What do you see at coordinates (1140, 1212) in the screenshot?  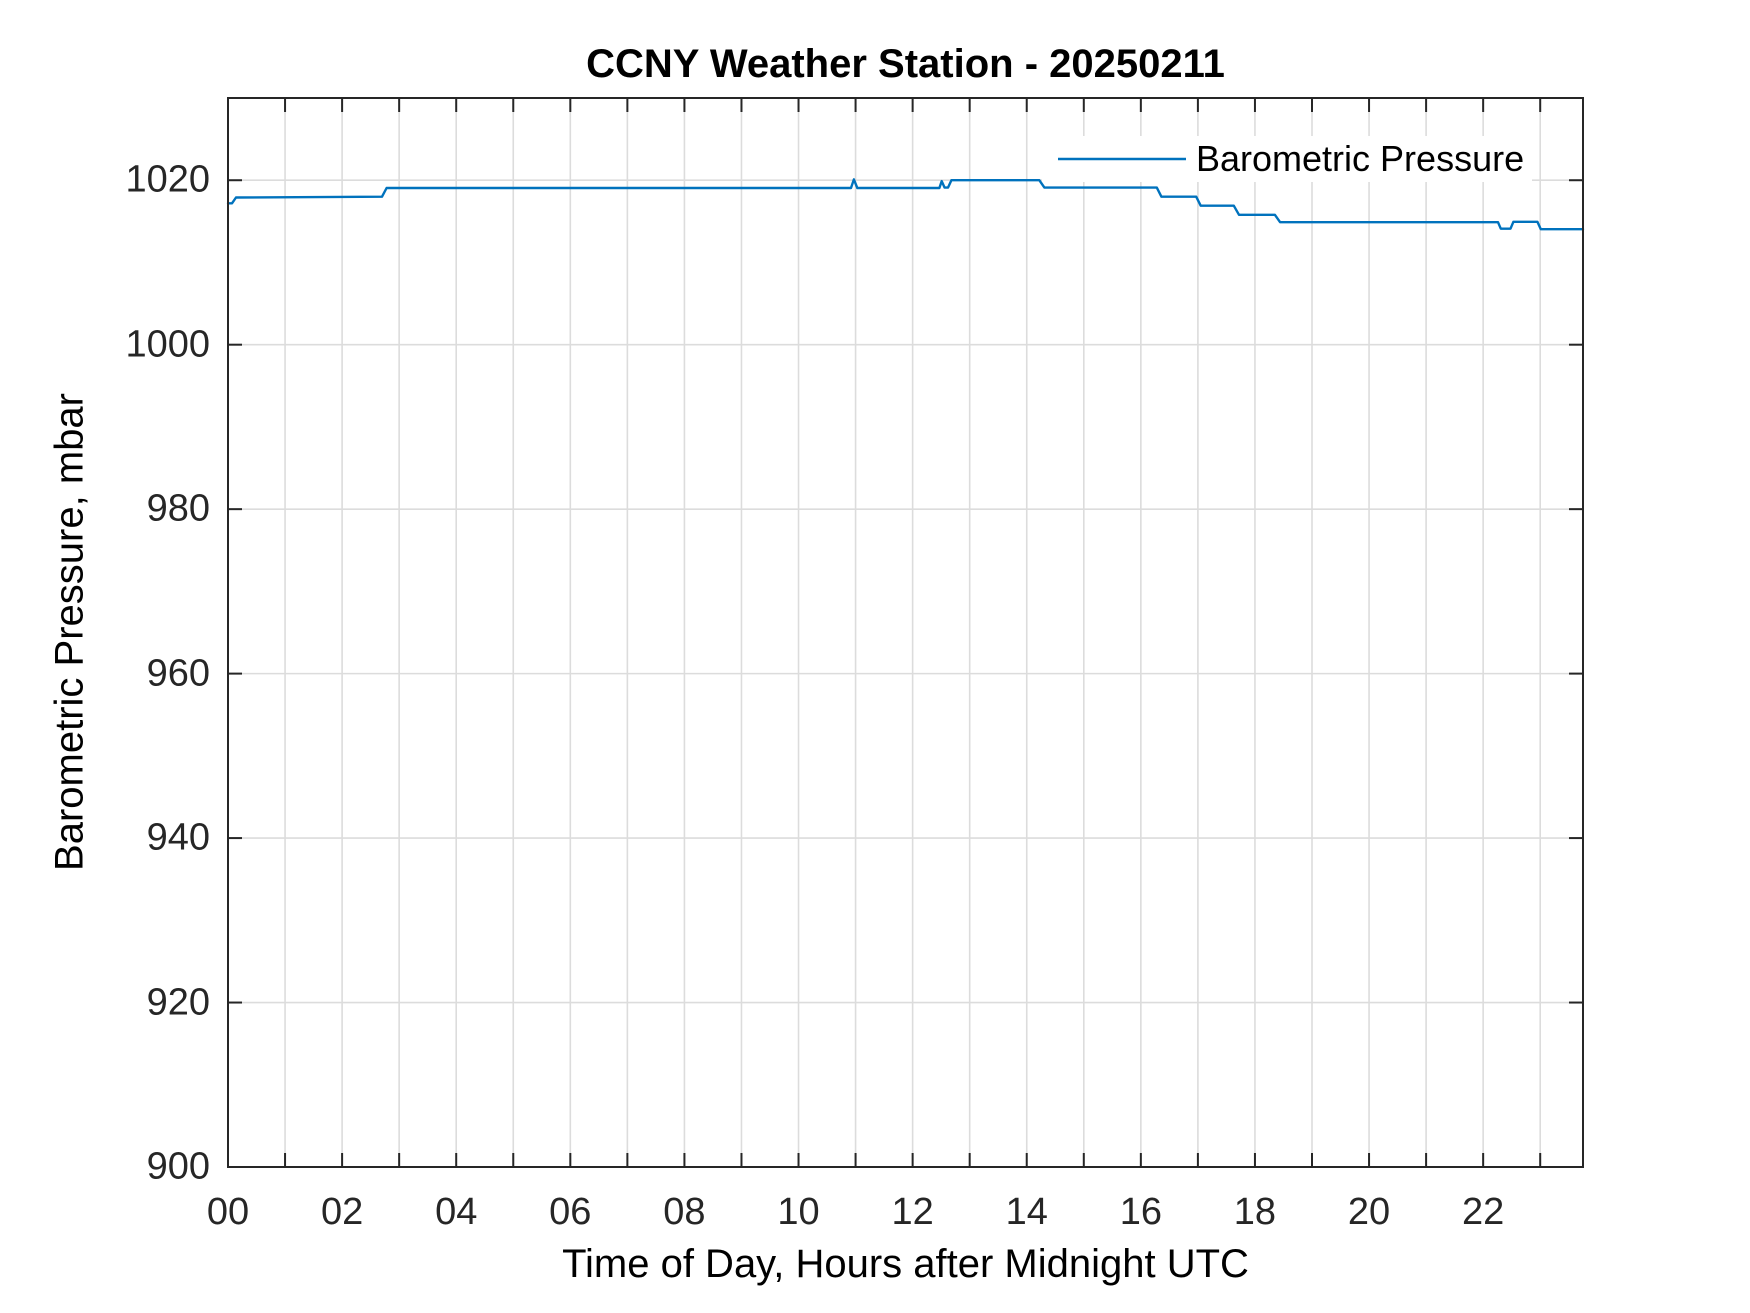 I see `x-tick-label: 16` at bounding box center [1140, 1212].